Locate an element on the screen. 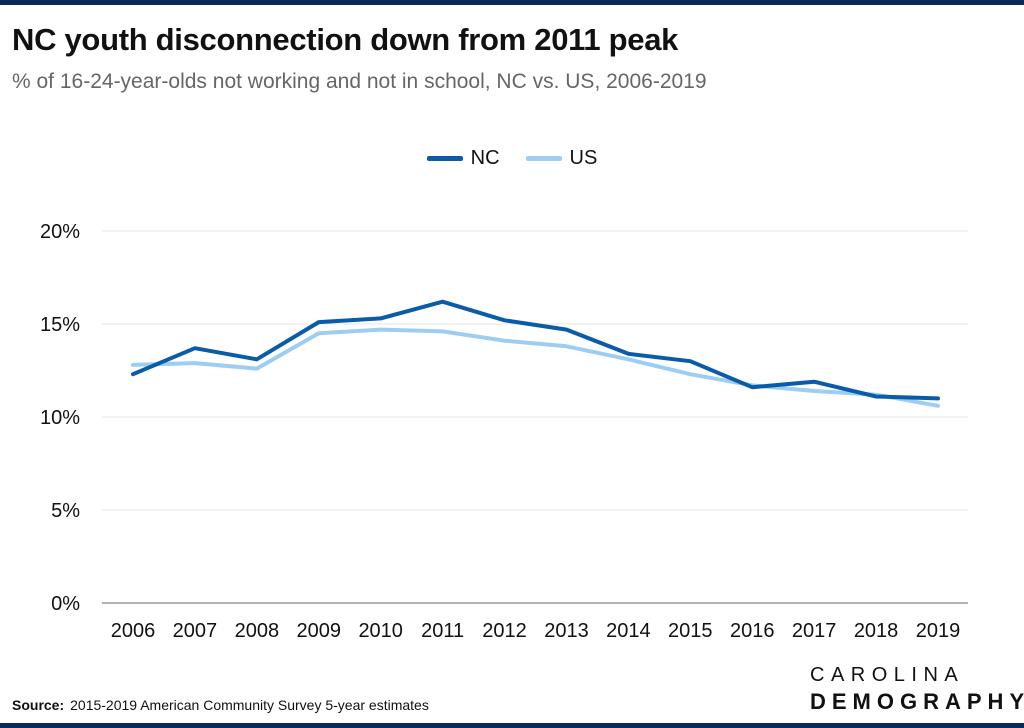  y-tick-label: 5% is located at coordinates (65, 511).